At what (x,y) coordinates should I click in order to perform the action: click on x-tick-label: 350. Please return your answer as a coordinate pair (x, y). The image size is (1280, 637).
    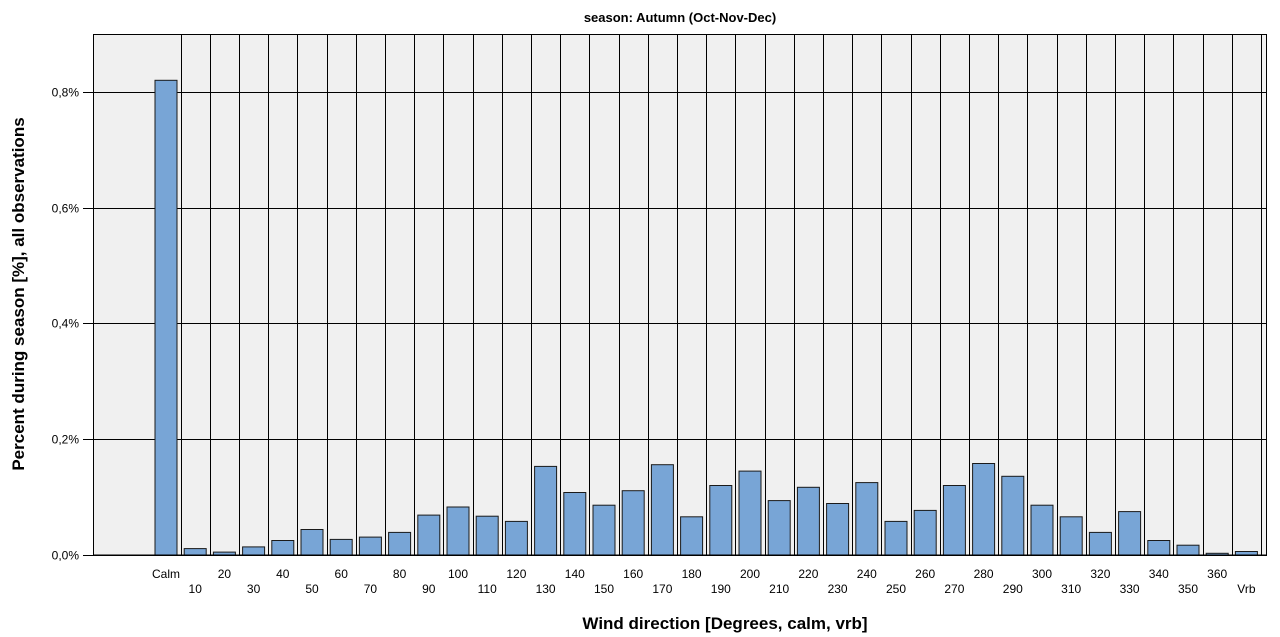
    Looking at the image, I should click on (1188, 589).